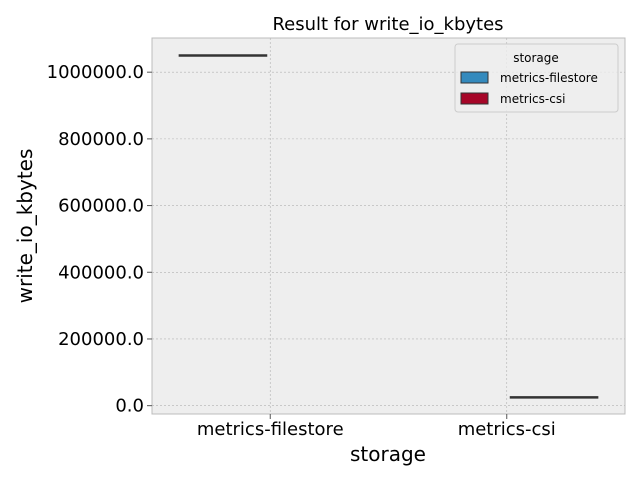 The height and width of the screenshot is (480, 640). I want to click on chart-title: Result for write_io_kbytes, so click(387, 24).